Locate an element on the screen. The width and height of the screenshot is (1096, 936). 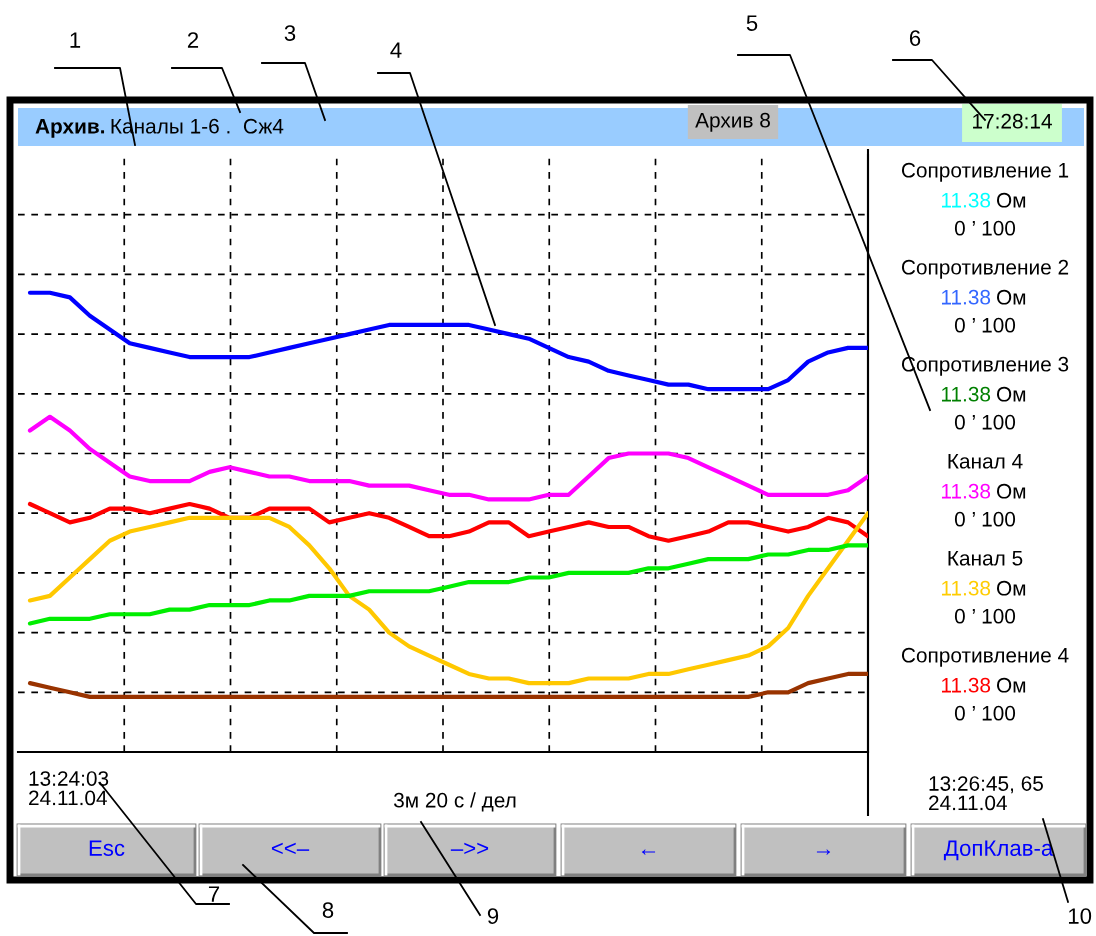
x-axis-title: 3м 20 с / дел is located at coordinates (454, 802).